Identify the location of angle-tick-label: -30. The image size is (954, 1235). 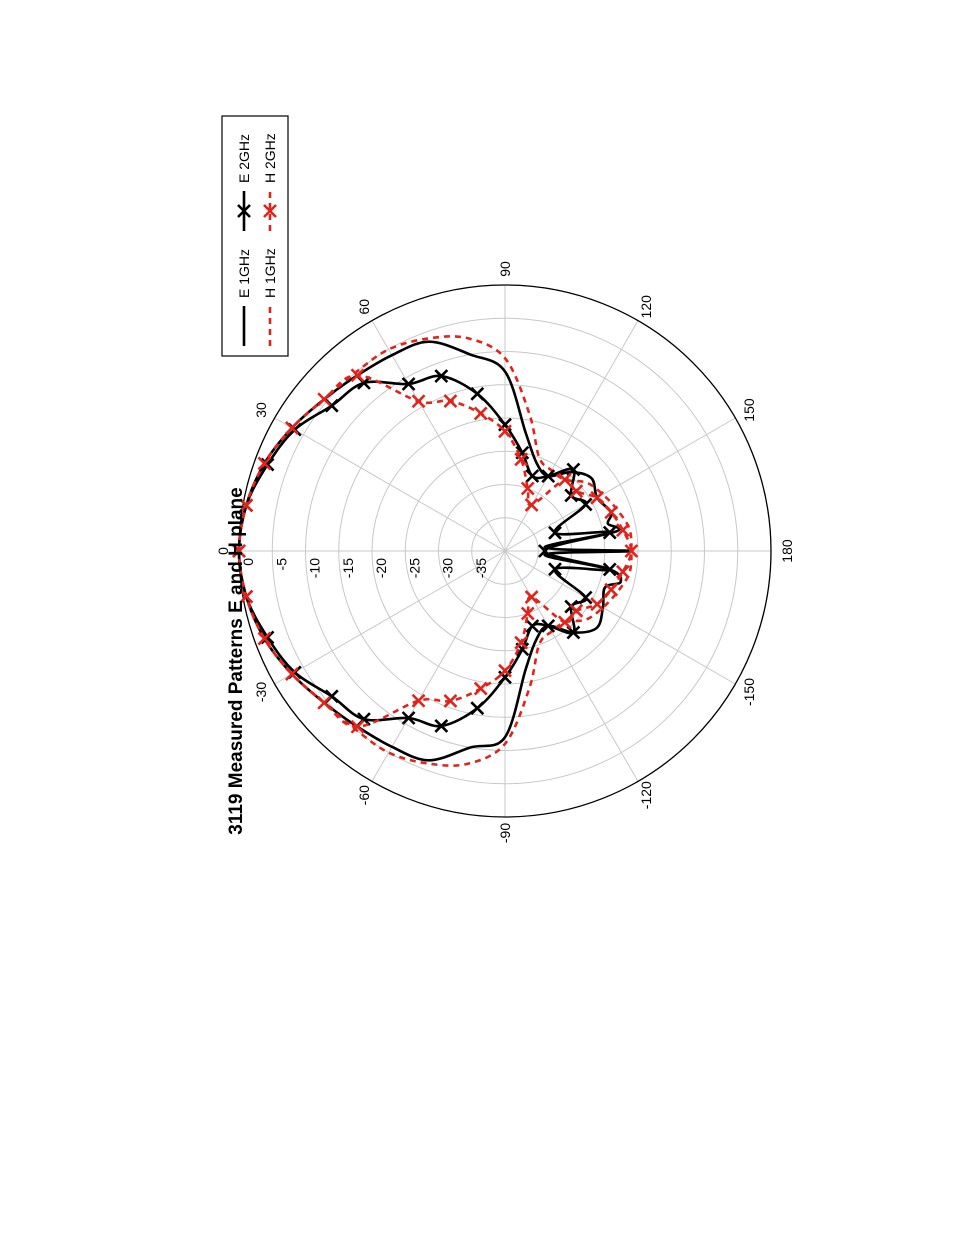
(261, 692).